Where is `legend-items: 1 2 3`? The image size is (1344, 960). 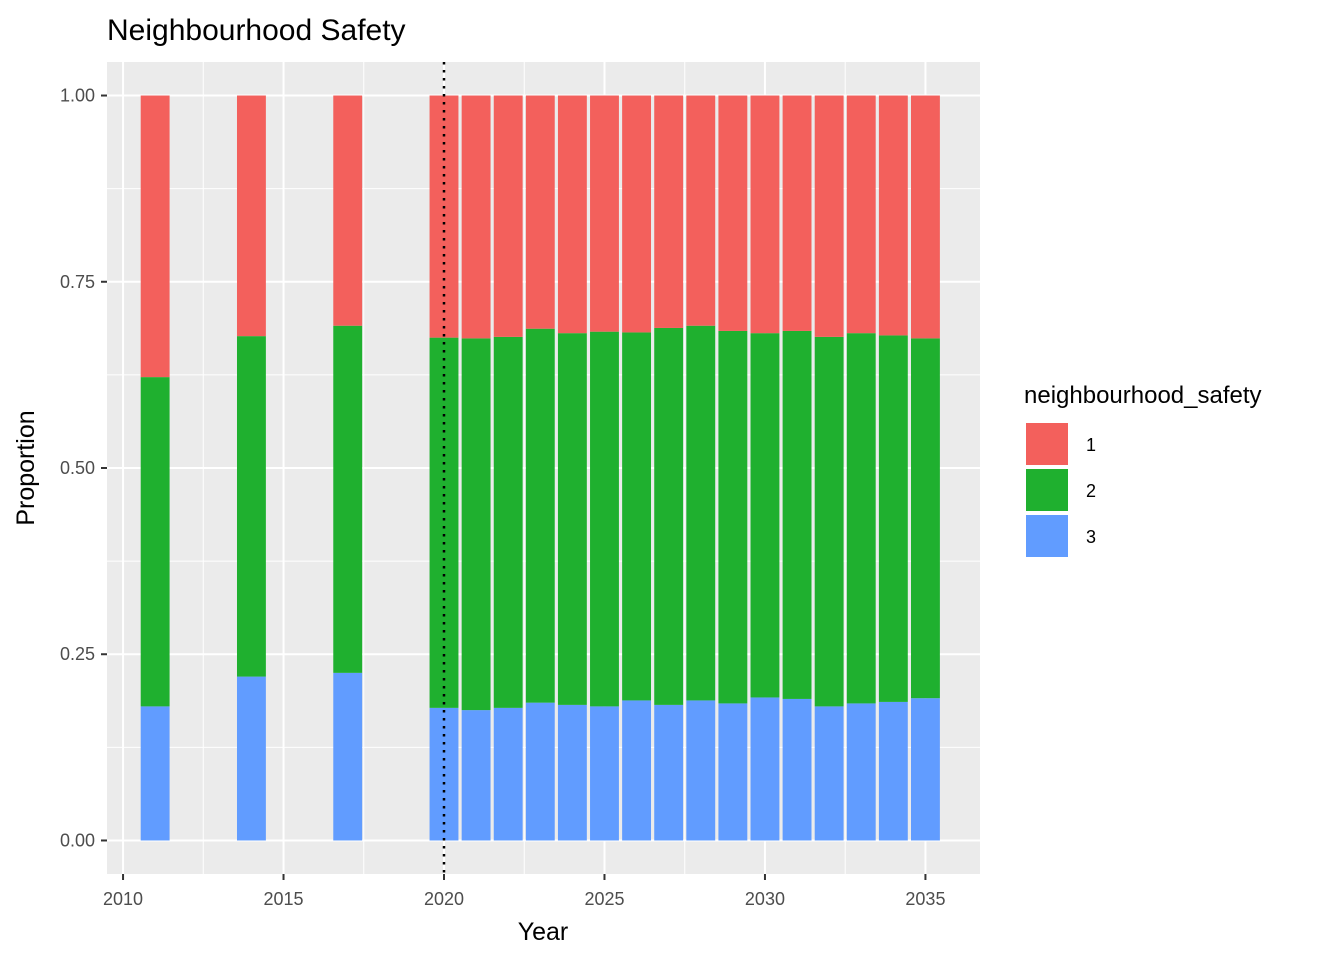 legend-items: 1 2 3 is located at coordinates (1060, 490).